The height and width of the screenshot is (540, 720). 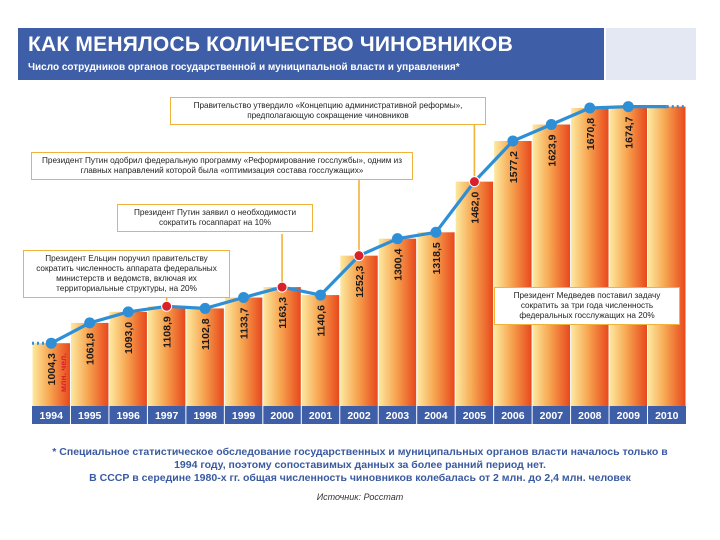 I want to click on area-column-2006, so click(x=513, y=273).